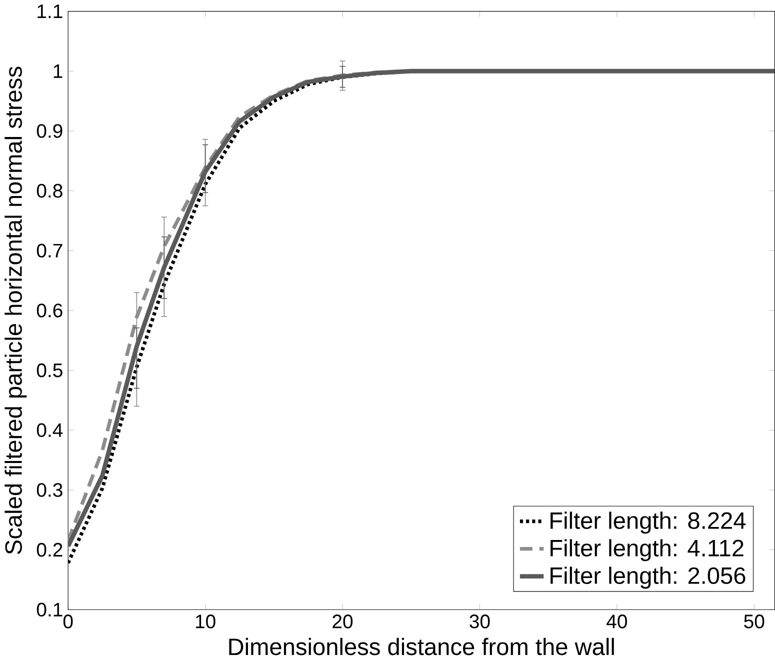 The image size is (775, 660). Describe the element at coordinates (49, 311) in the screenshot. I see `y-tick-label: 0.6` at that location.